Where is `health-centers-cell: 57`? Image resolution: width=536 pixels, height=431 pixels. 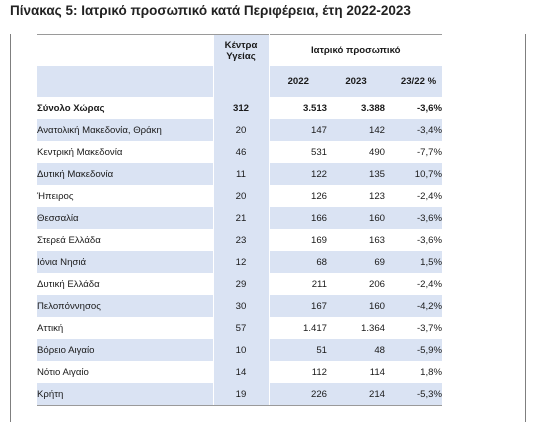
health-centers-cell: 57 is located at coordinates (241, 328).